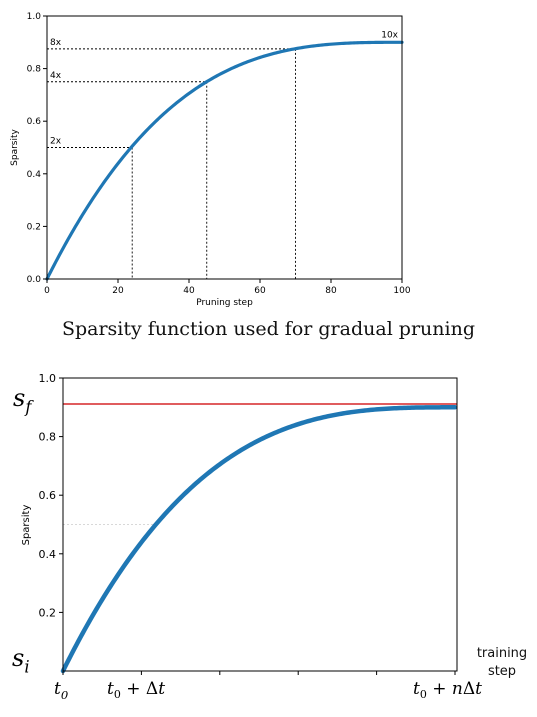 This screenshot has height=717, width=537. What do you see at coordinates (34, 70) in the screenshot?
I see `y-tick-label-4: 0.8` at bounding box center [34, 70].